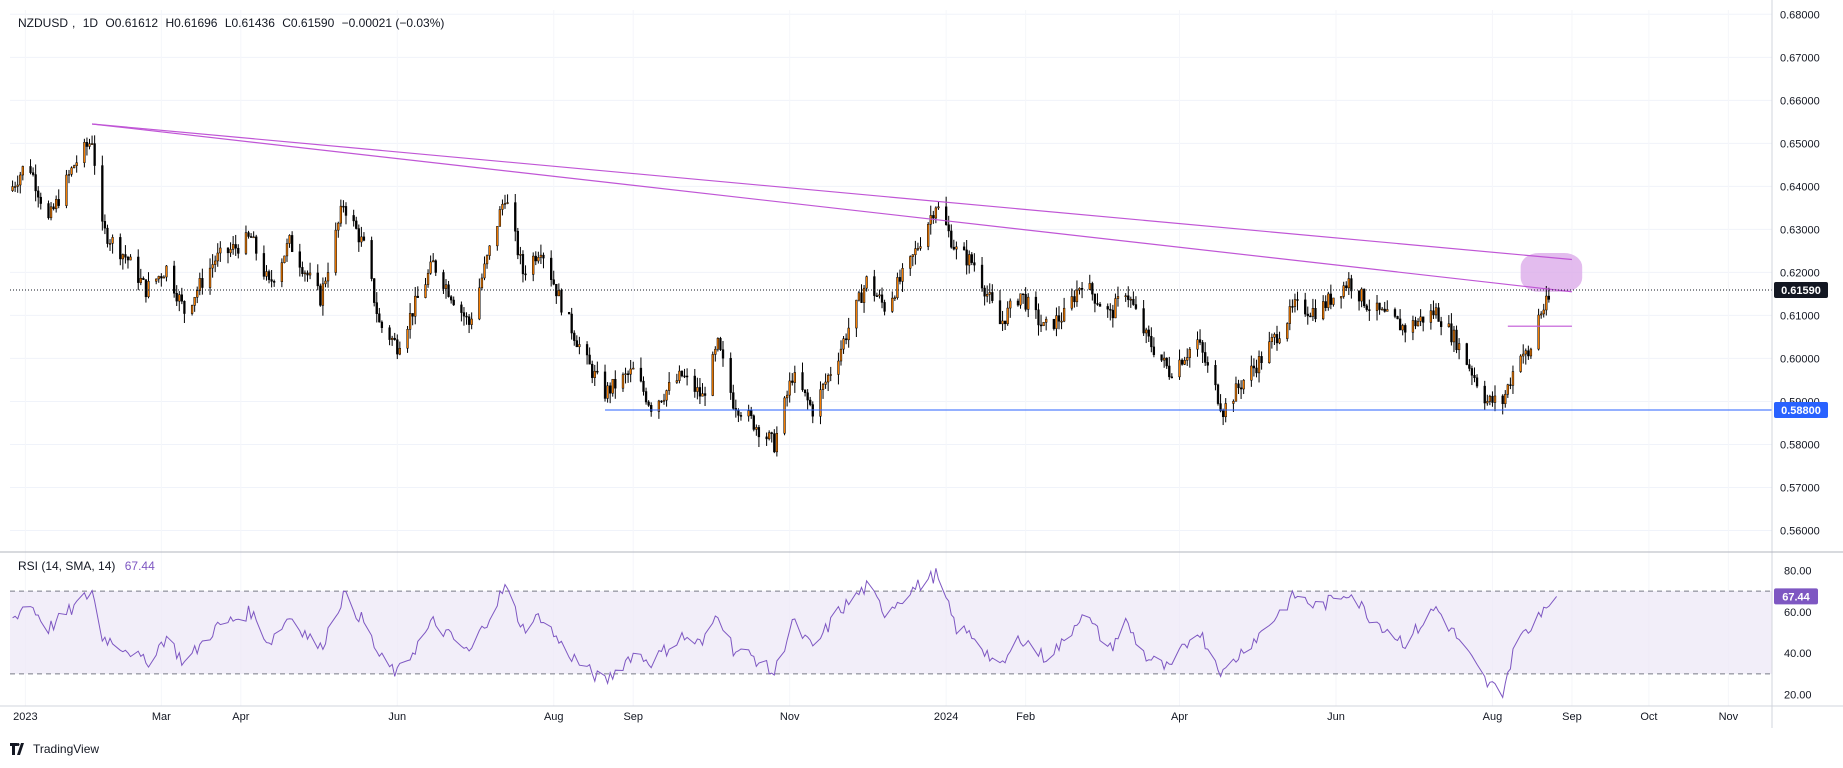 Image resolution: width=1843 pixels, height=768 pixels. What do you see at coordinates (1648, 717) in the screenshot?
I see `time-tick-label: Oct` at bounding box center [1648, 717].